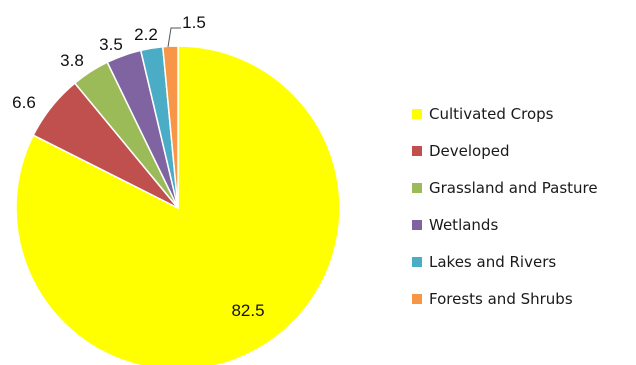 This screenshot has width=636, height=365. Describe the element at coordinates (417, 225) in the screenshot. I see `legend-swatch-wetlands` at that location.